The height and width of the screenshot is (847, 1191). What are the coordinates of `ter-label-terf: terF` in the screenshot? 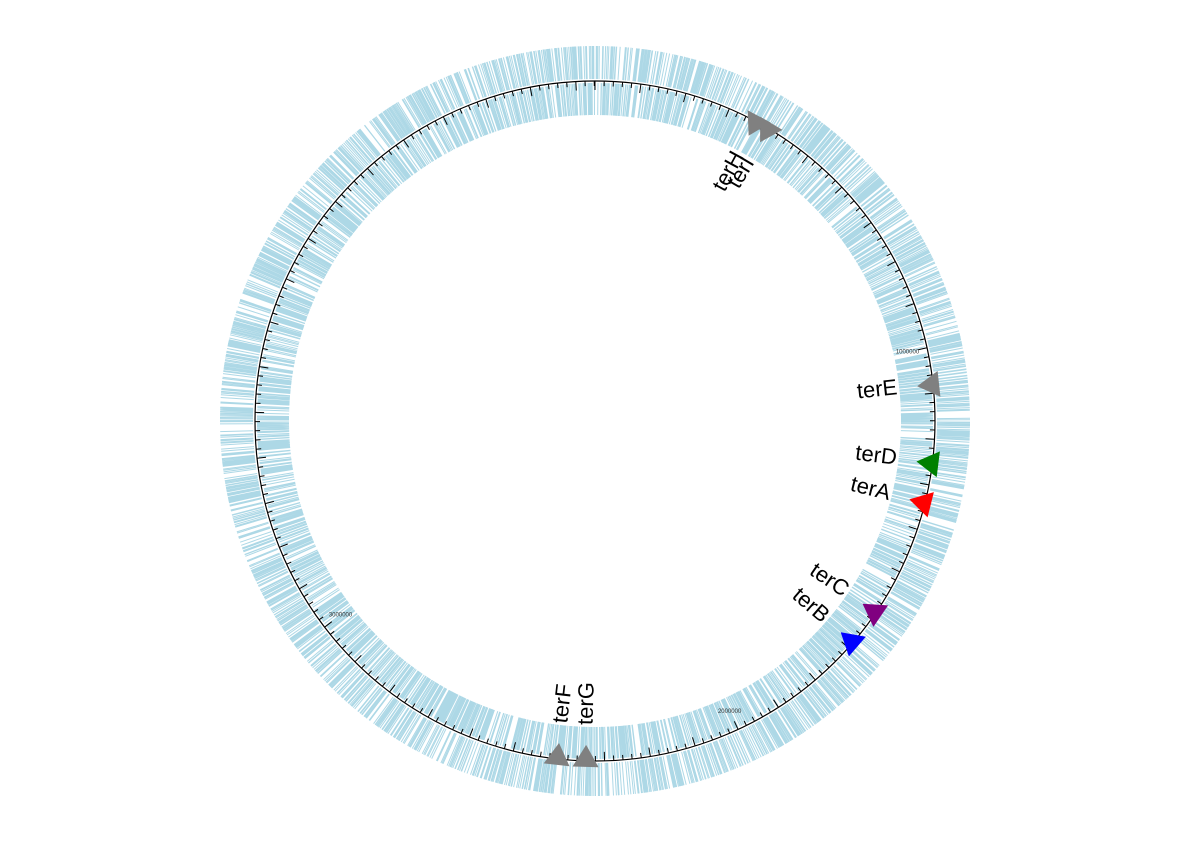 It's located at (561, 704).